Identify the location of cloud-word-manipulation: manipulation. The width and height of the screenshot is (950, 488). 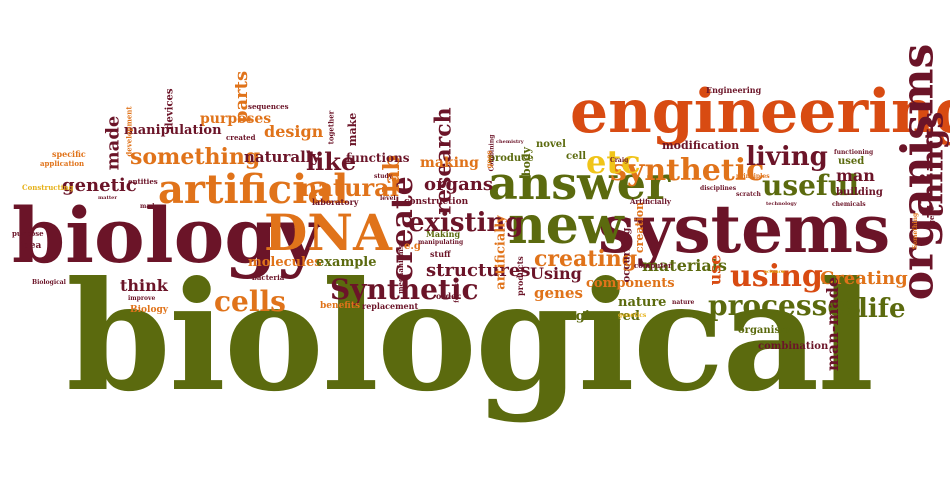
(173, 130).